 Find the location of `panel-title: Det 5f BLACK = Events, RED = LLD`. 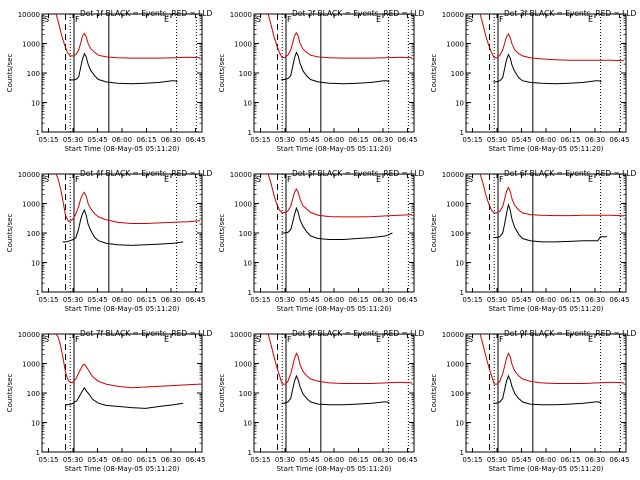

panel-title: Det 5f BLACK = Events, RED = LLD is located at coordinates (358, 173).